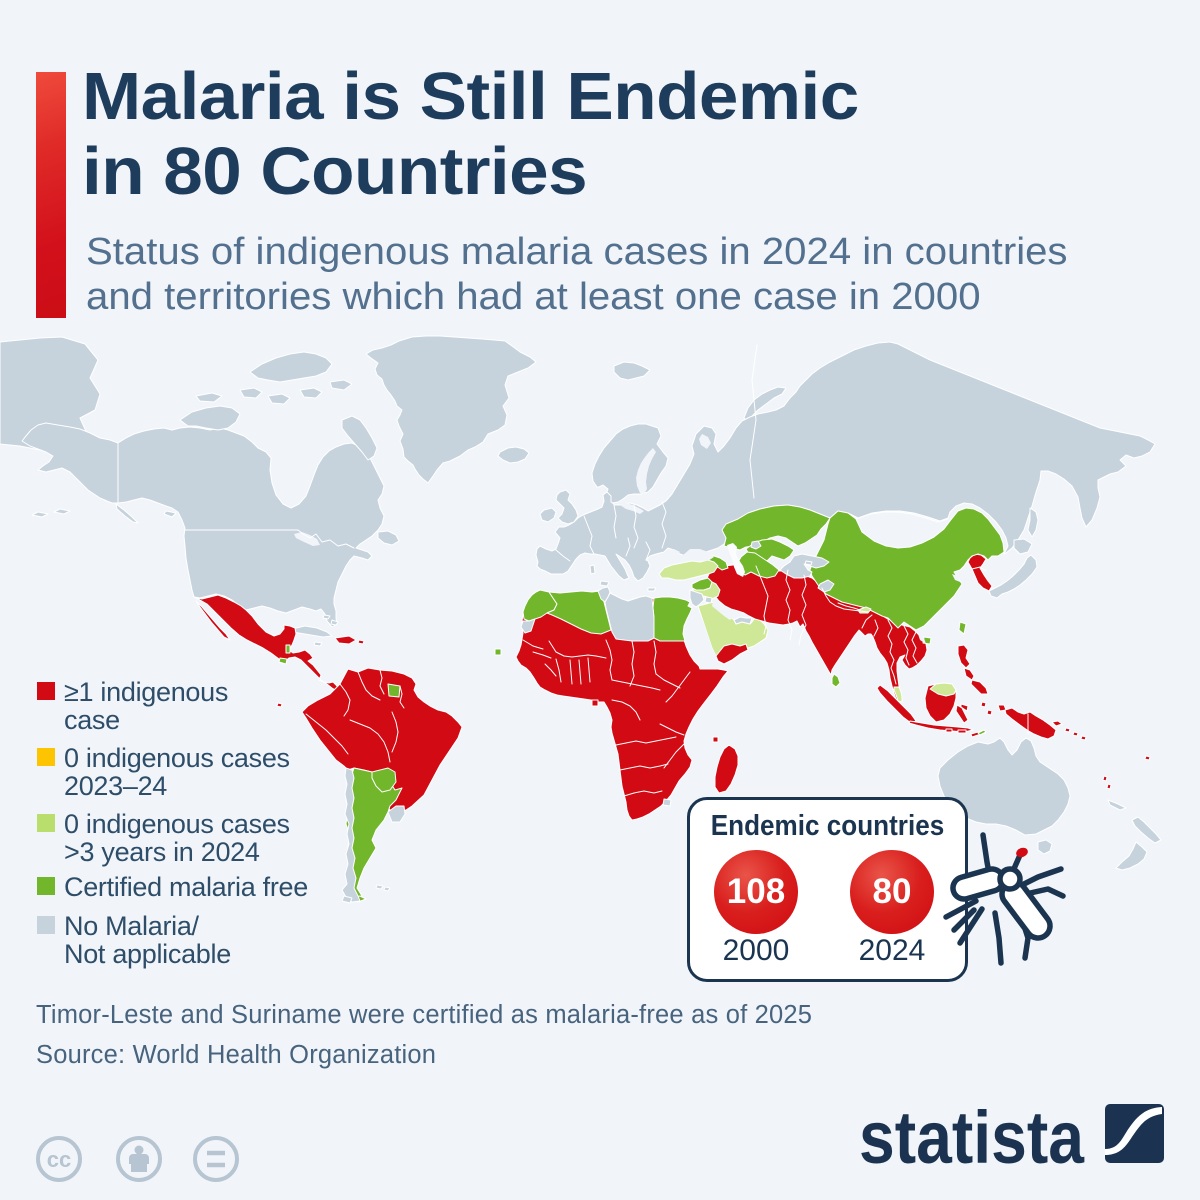 Image resolution: width=1200 pixels, height=1200 pixels. What do you see at coordinates (59, 1159) in the screenshot?
I see `svg-text: cc` at bounding box center [59, 1159].